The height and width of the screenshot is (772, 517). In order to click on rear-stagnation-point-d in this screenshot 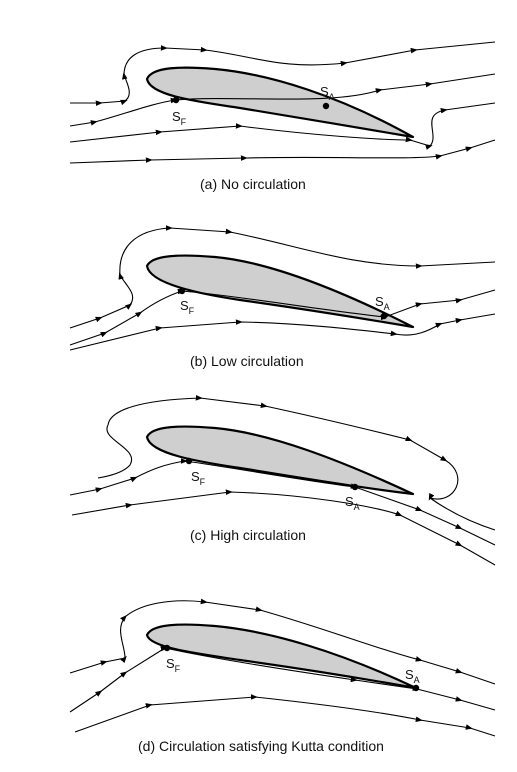, I will do `click(416, 688)`.